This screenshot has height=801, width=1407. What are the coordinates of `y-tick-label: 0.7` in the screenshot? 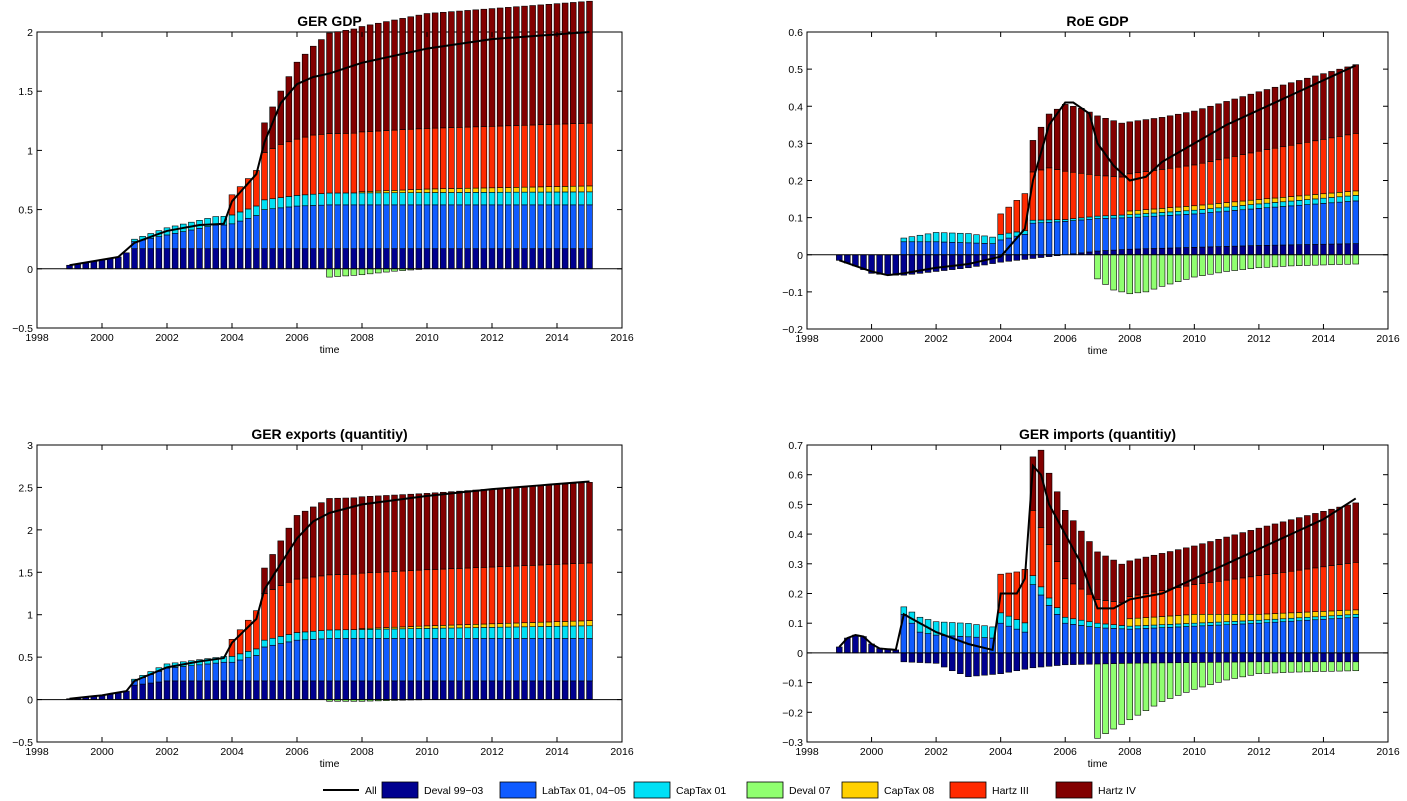 It's located at (795, 446).